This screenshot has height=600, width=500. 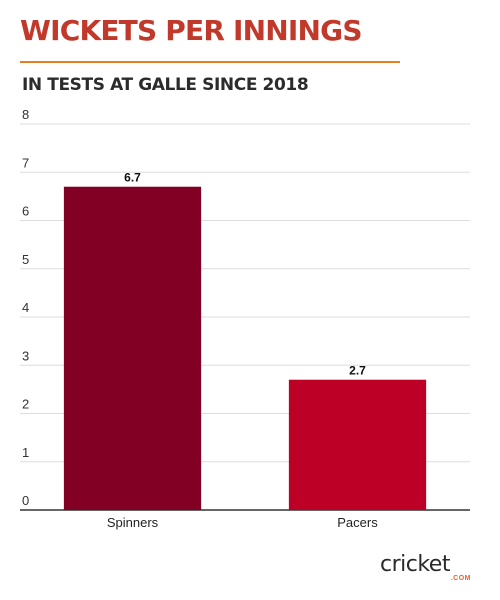 What do you see at coordinates (415, 564) in the screenshot?
I see `logo-wordmark: cricket` at bounding box center [415, 564].